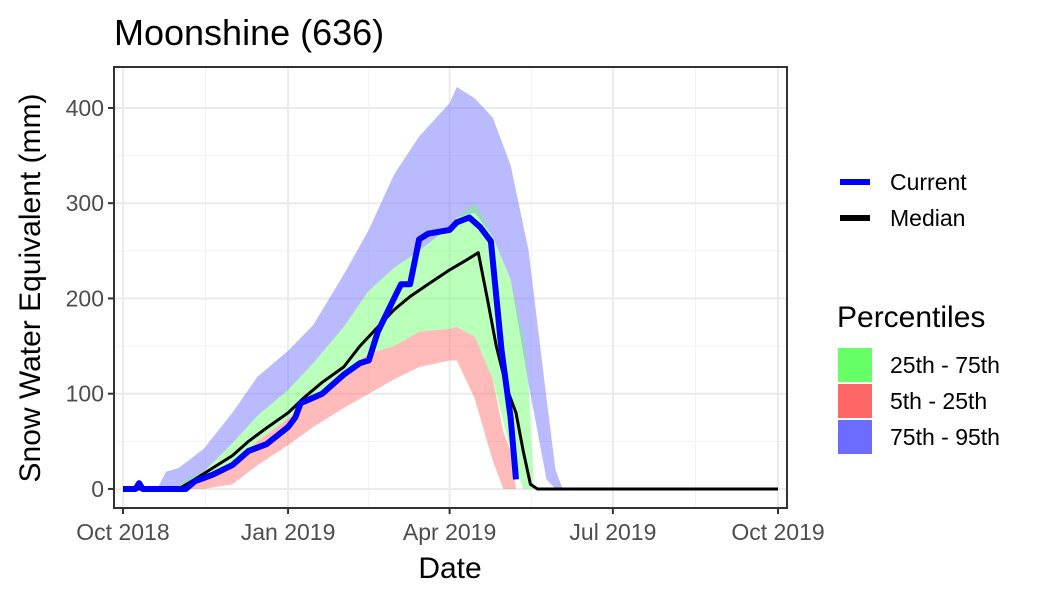  I want to click on legend-fill-label: 75th - 95th, so click(945, 437).